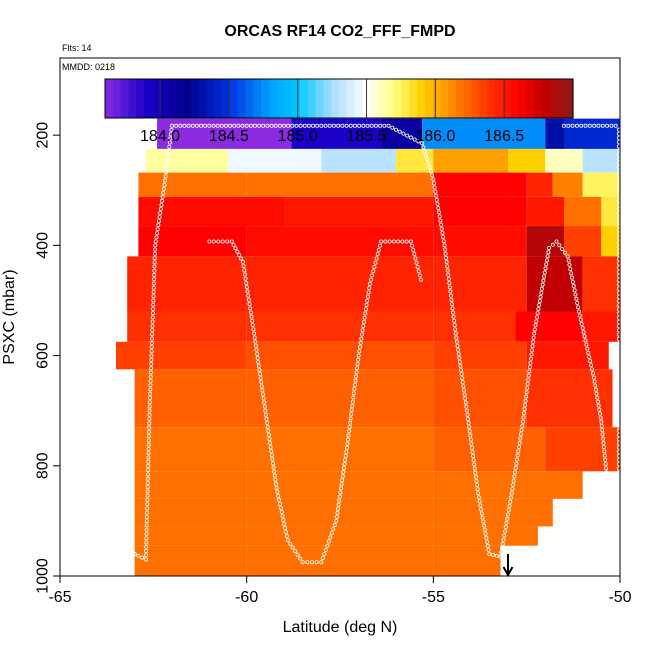 This screenshot has width=650, height=650. What do you see at coordinates (88, 67) in the screenshot?
I see `date-note: MMDD: 0218` at bounding box center [88, 67].